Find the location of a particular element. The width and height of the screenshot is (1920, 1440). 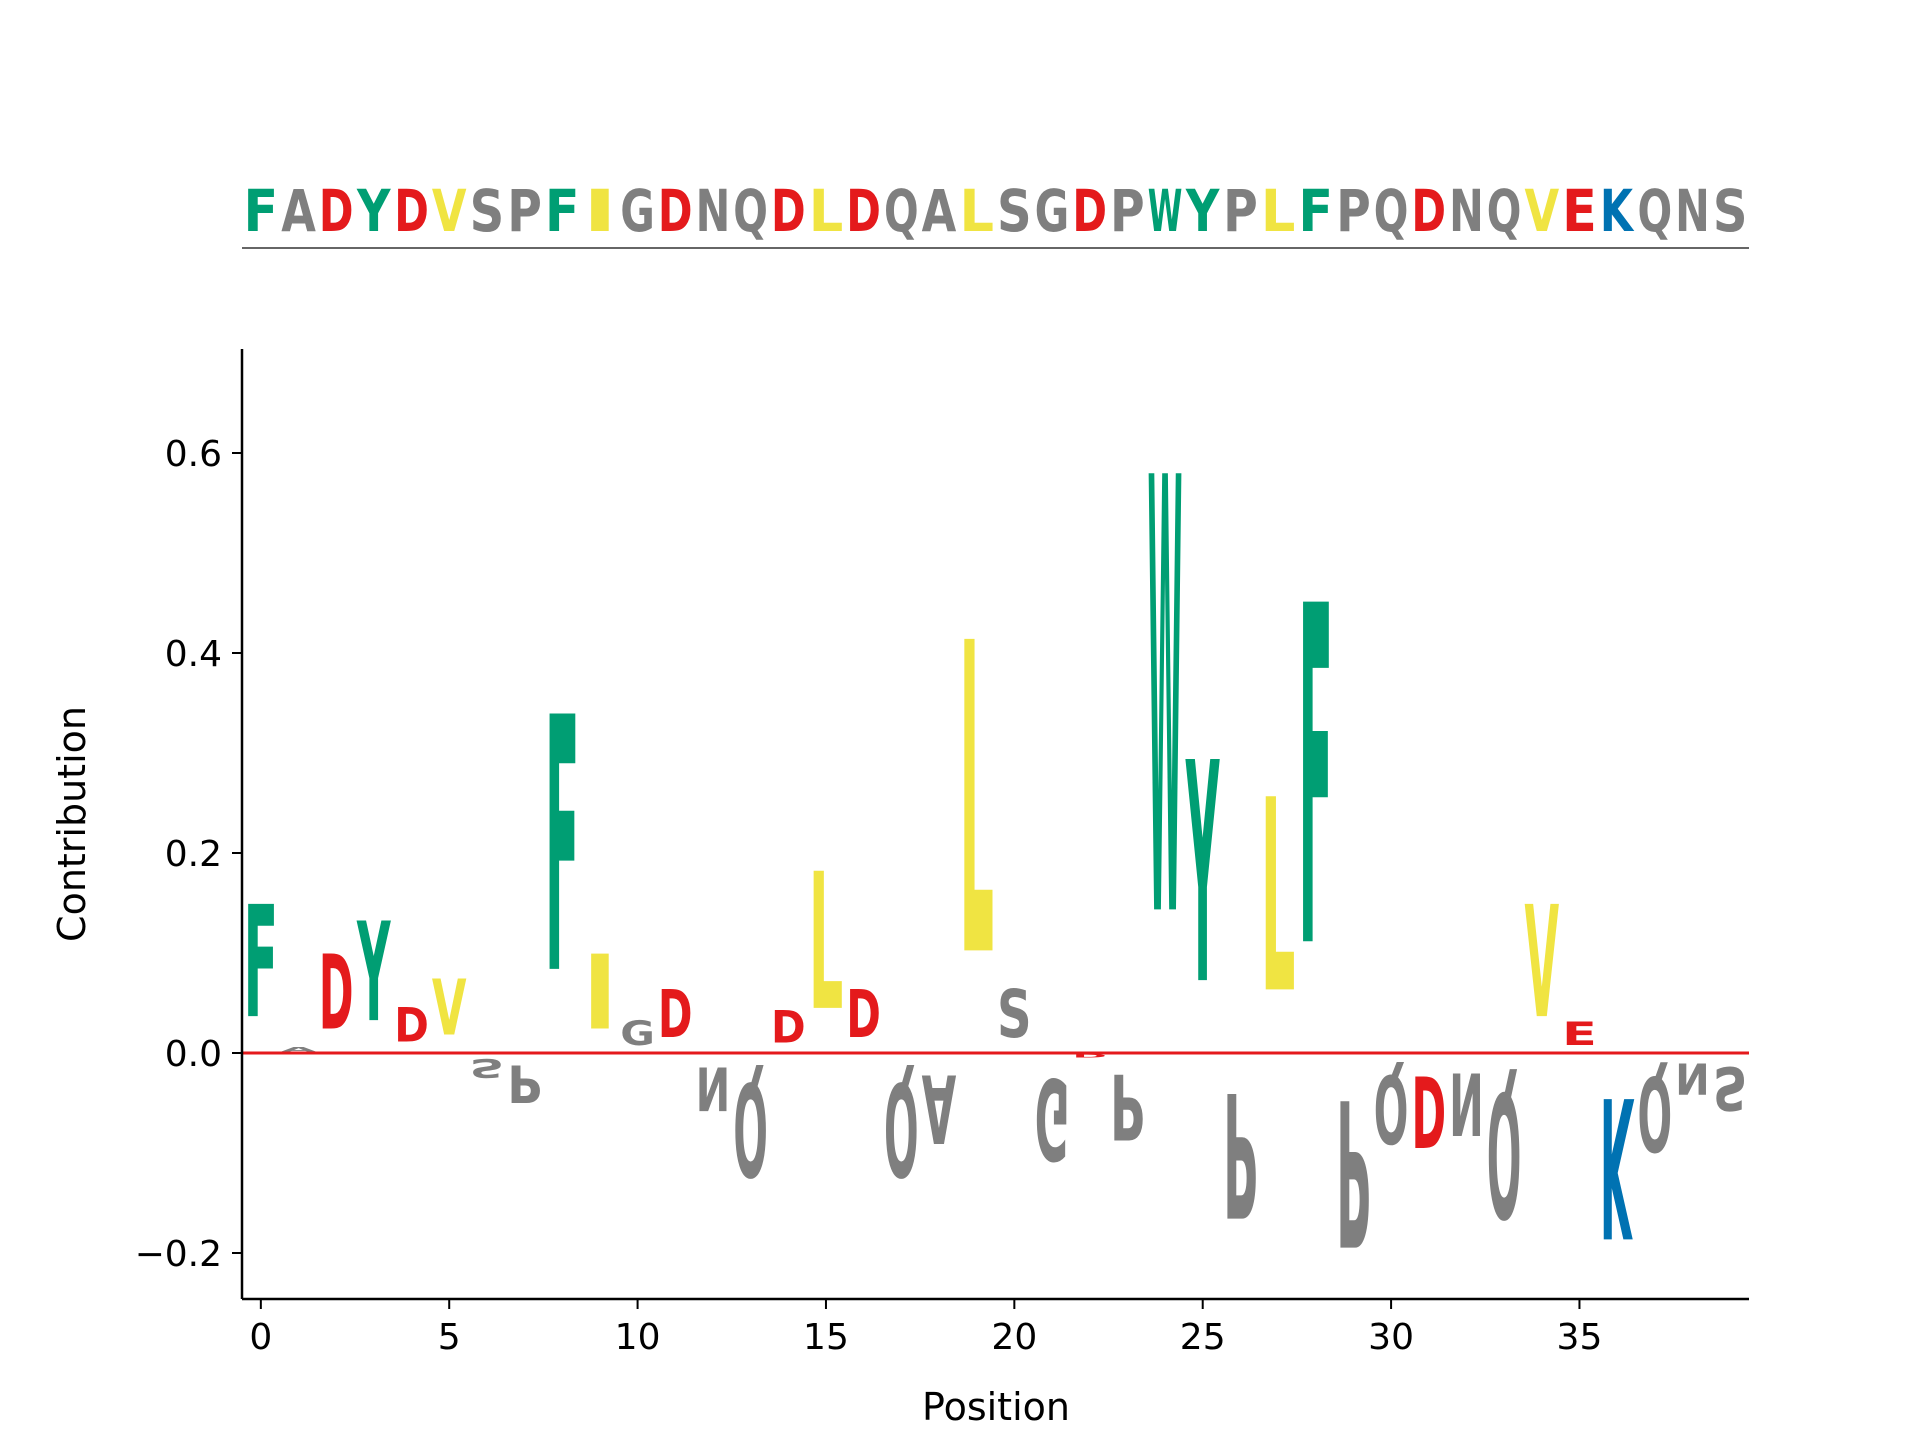

y-tick-label: 0.6 is located at coordinates (193, 454).